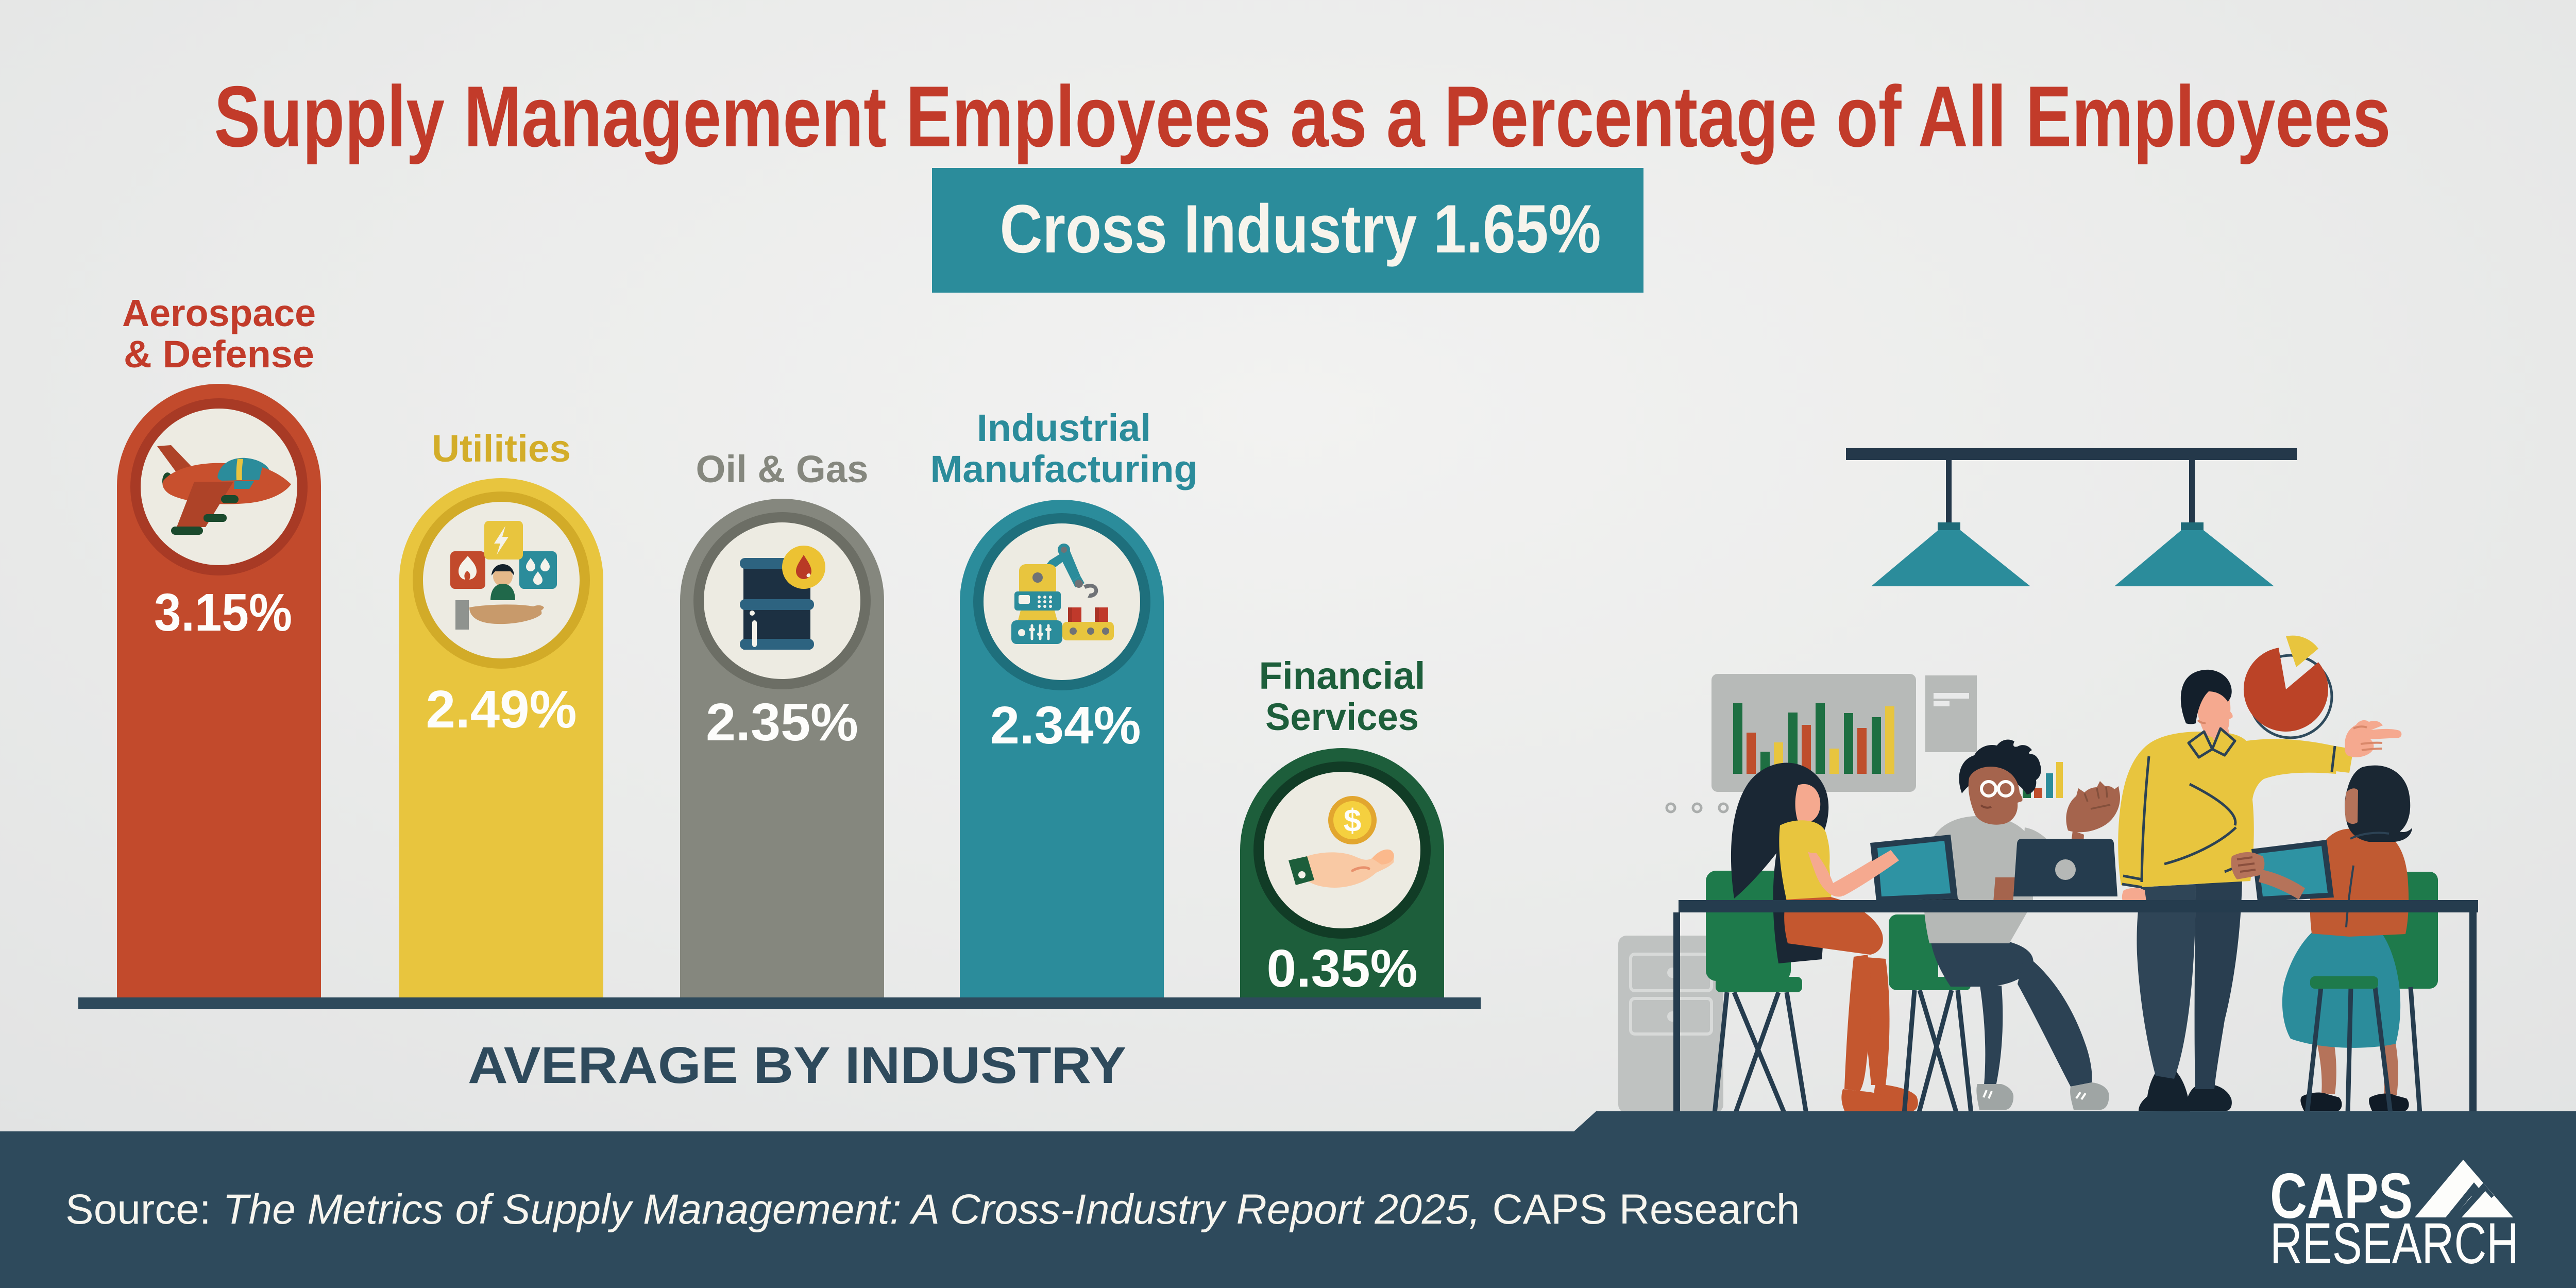  Describe the element at coordinates (1300, 229) in the screenshot. I see `svg-text: Cross Industry 1.65%` at that location.